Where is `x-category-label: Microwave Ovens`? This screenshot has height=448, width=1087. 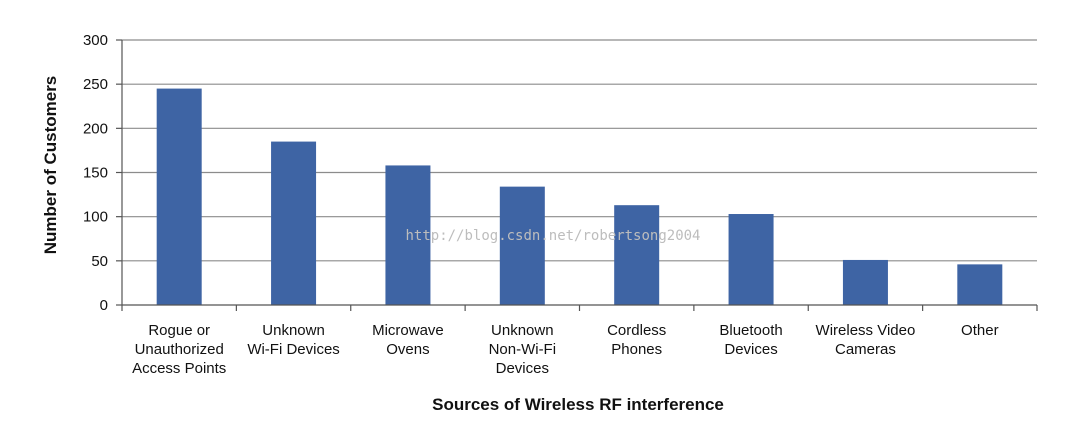
x-category-label: Microwave Ovens is located at coordinates (408, 340).